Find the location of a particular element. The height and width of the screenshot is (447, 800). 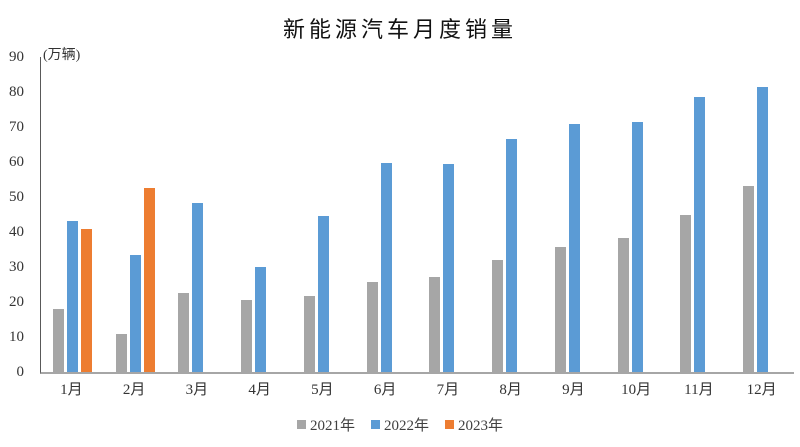

legend-label: 2023年 is located at coordinates (481, 426).